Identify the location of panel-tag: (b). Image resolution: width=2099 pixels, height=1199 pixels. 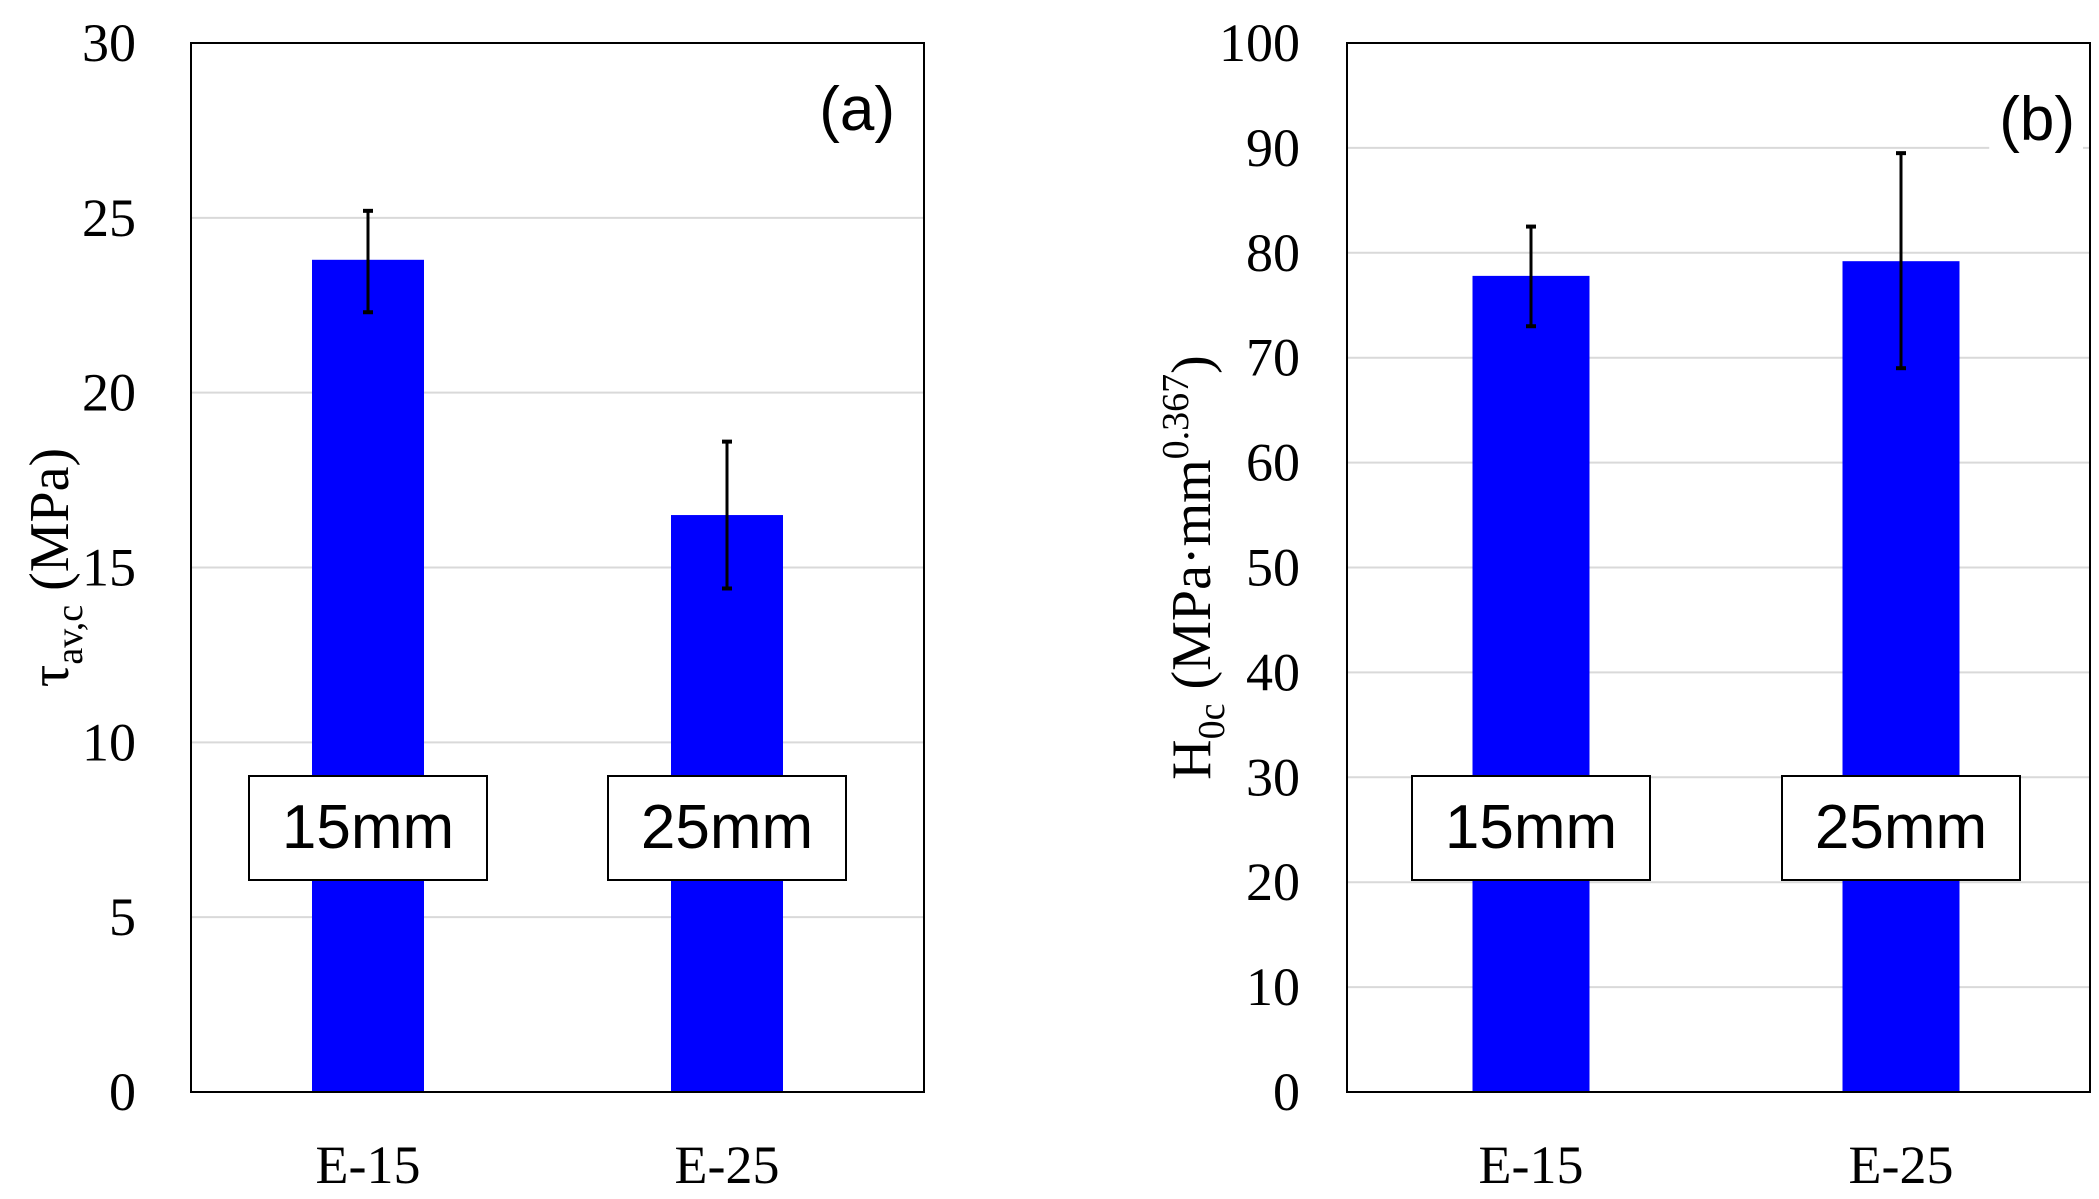
(2037, 119).